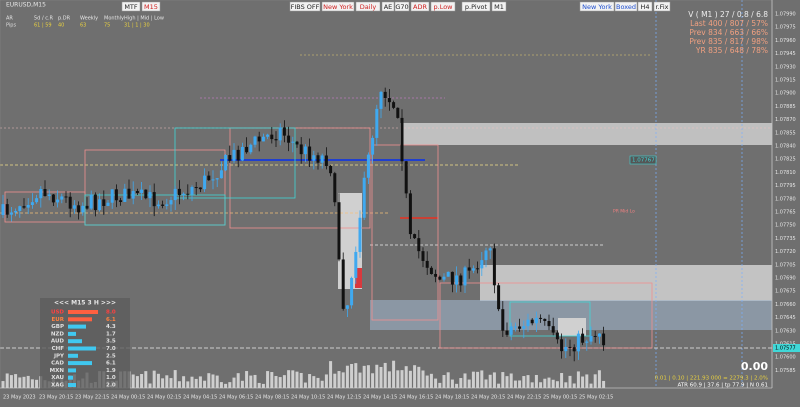 The image size is (800, 407). I want to click on toolbar-button-label: p.Pivot, so click(476, 7).